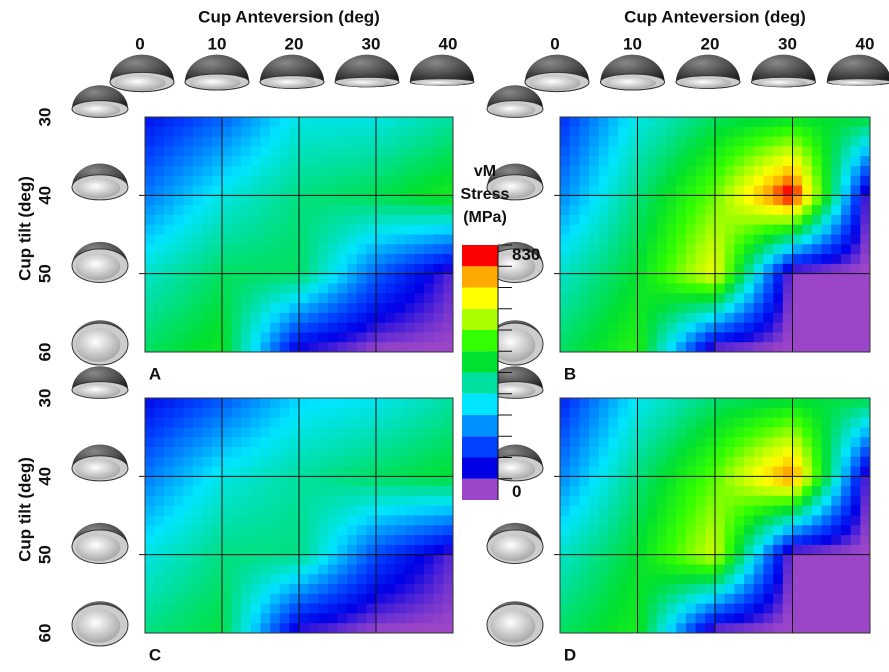 The height and width of the screenshot is (672, 889). I want to click on cup-liner, so click(215, 83).